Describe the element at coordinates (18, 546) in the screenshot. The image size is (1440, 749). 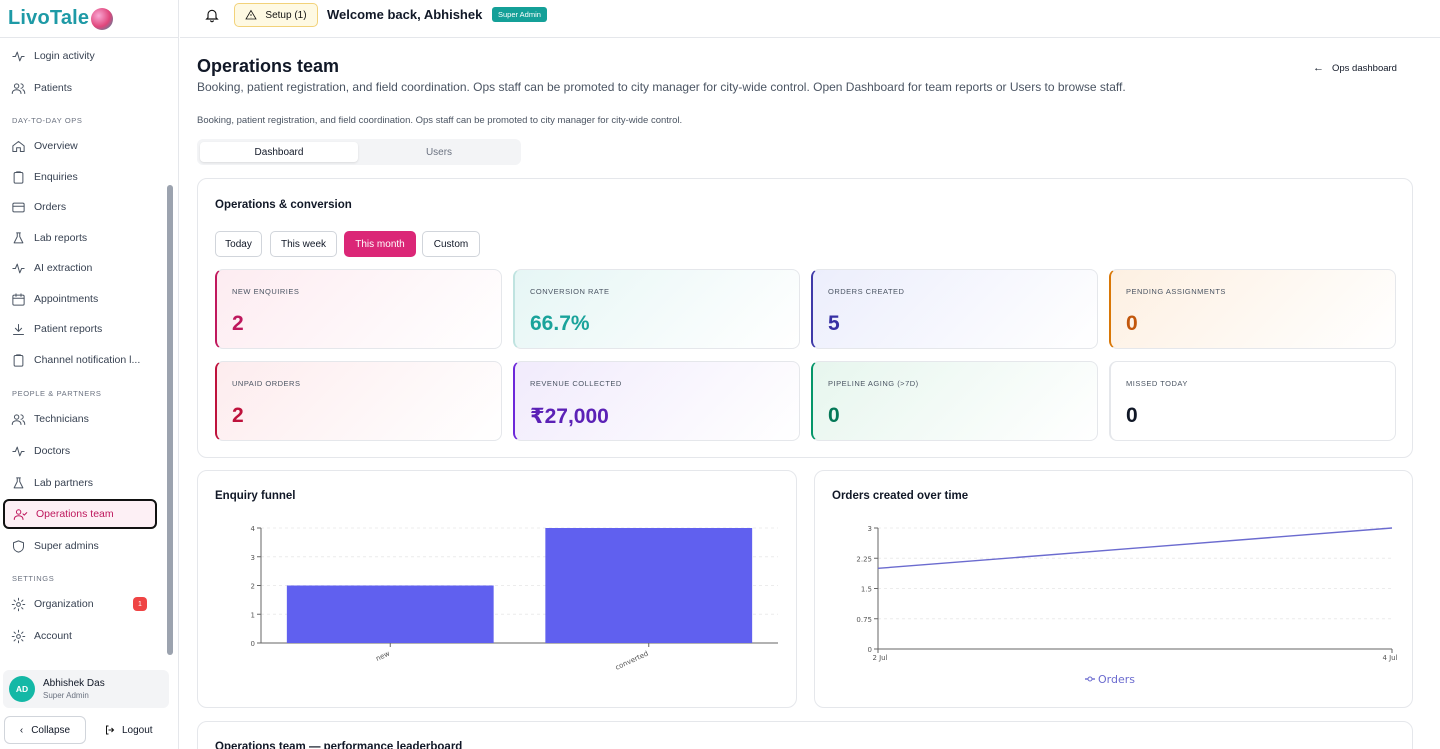
I see `shield-icon` at that location.